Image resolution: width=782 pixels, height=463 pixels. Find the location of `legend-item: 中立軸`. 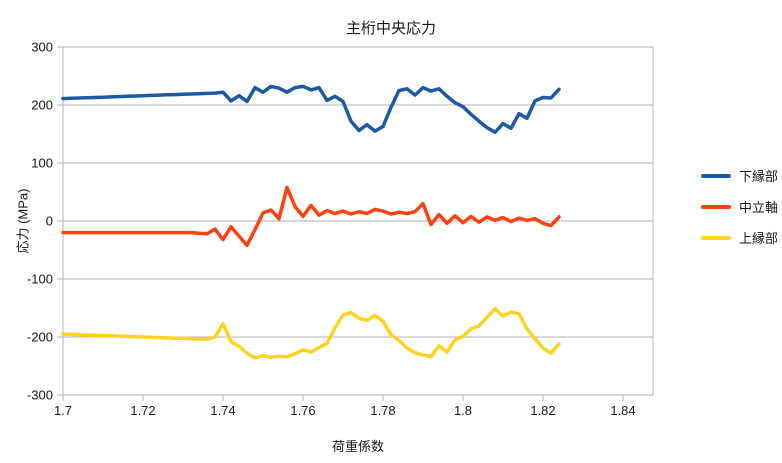

legend-item: 中立軸 is located at coordinates (739, 206).